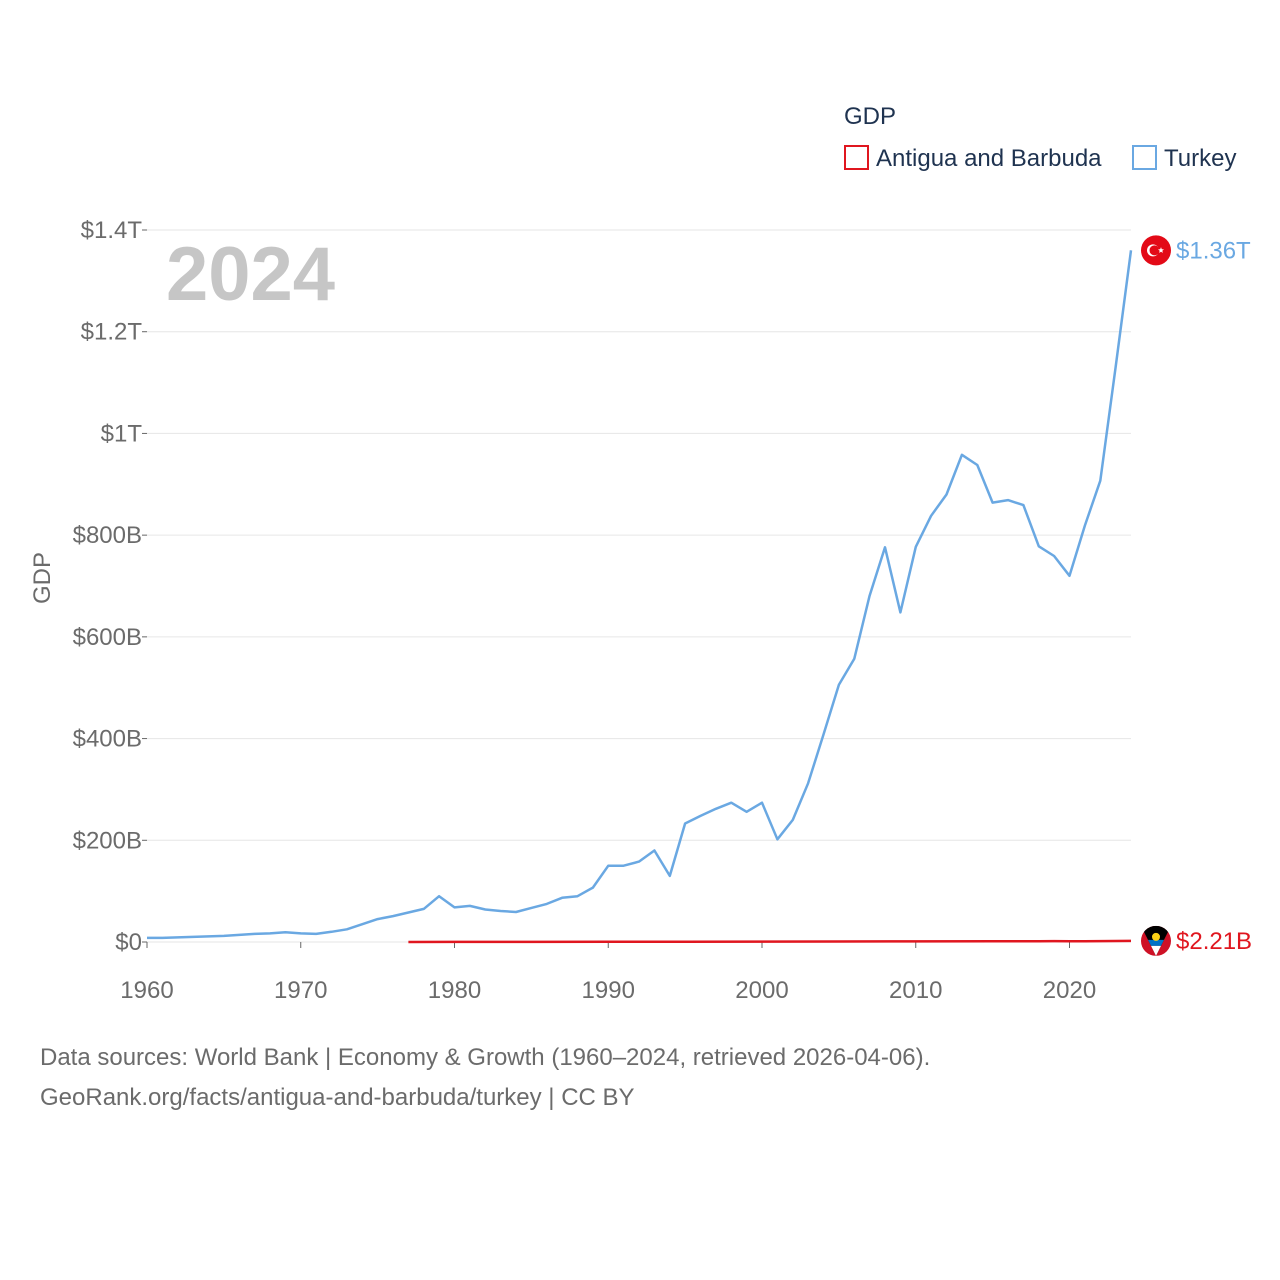 Image resolution: width=1280 pixels, height=1280 pixels. I want to click on end-label-turkey: $1.36T, so click(1213, 250).